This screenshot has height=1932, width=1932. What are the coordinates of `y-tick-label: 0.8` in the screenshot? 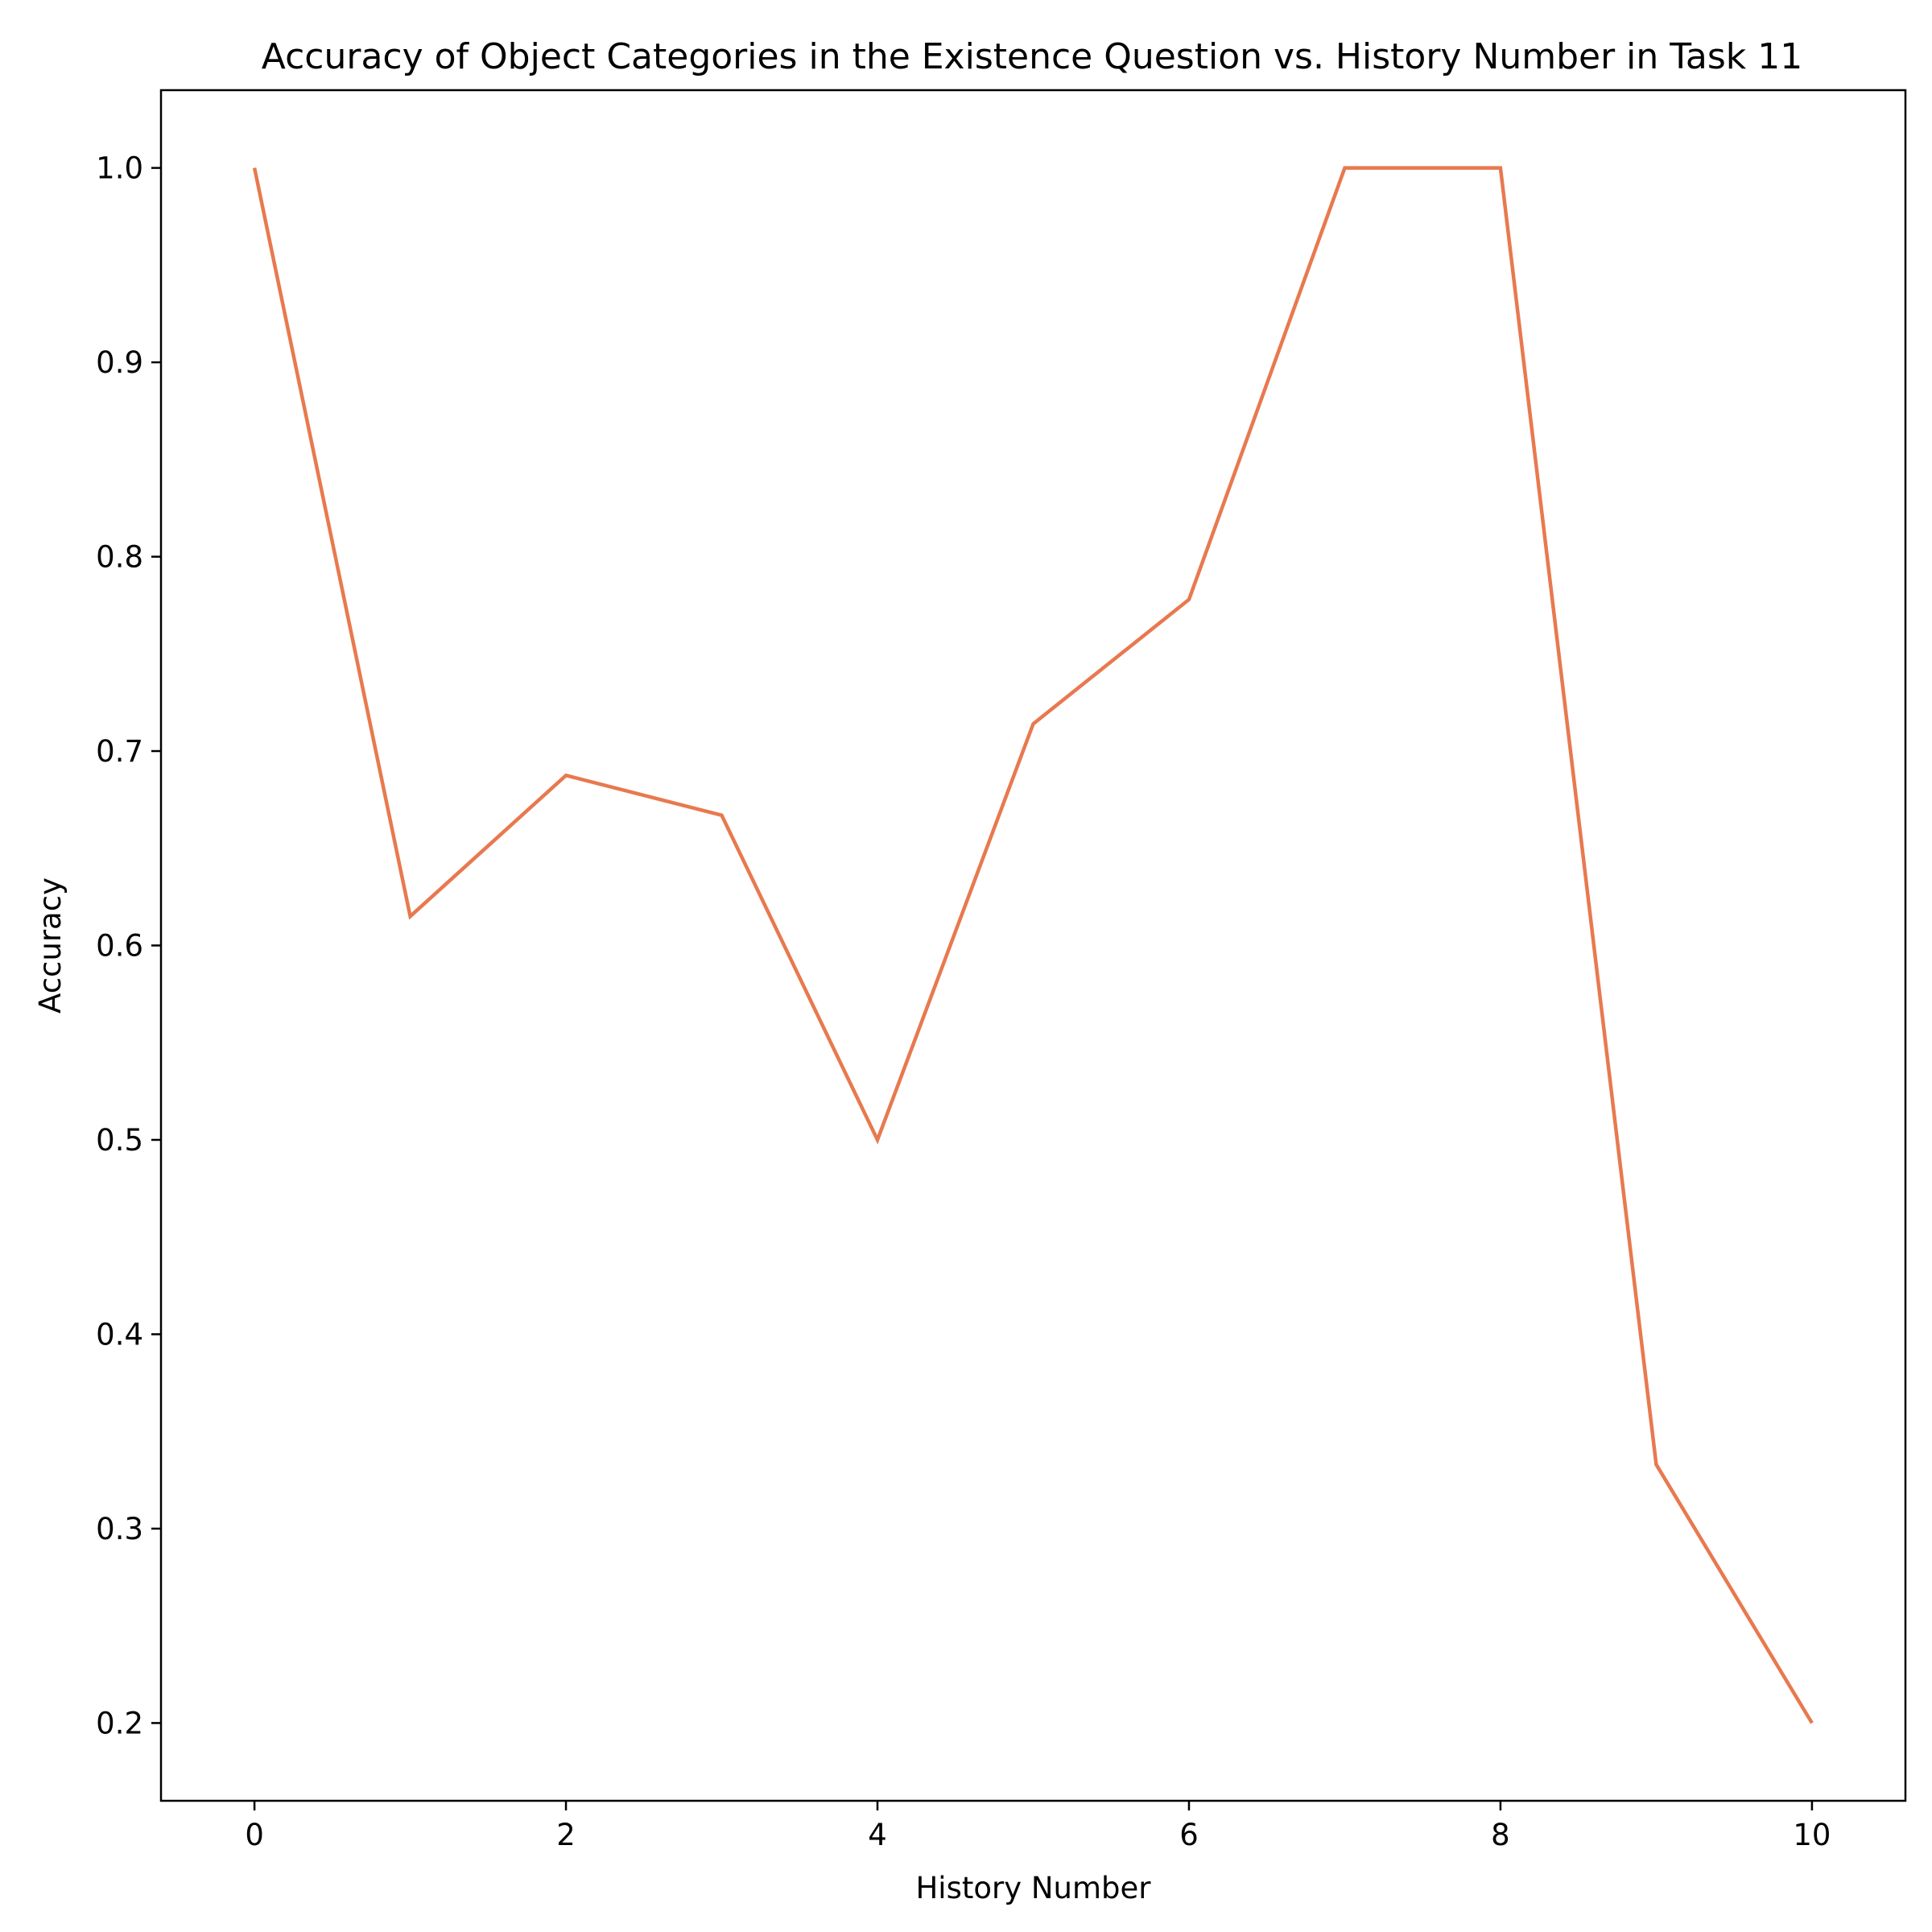 It's located at (119, 557).